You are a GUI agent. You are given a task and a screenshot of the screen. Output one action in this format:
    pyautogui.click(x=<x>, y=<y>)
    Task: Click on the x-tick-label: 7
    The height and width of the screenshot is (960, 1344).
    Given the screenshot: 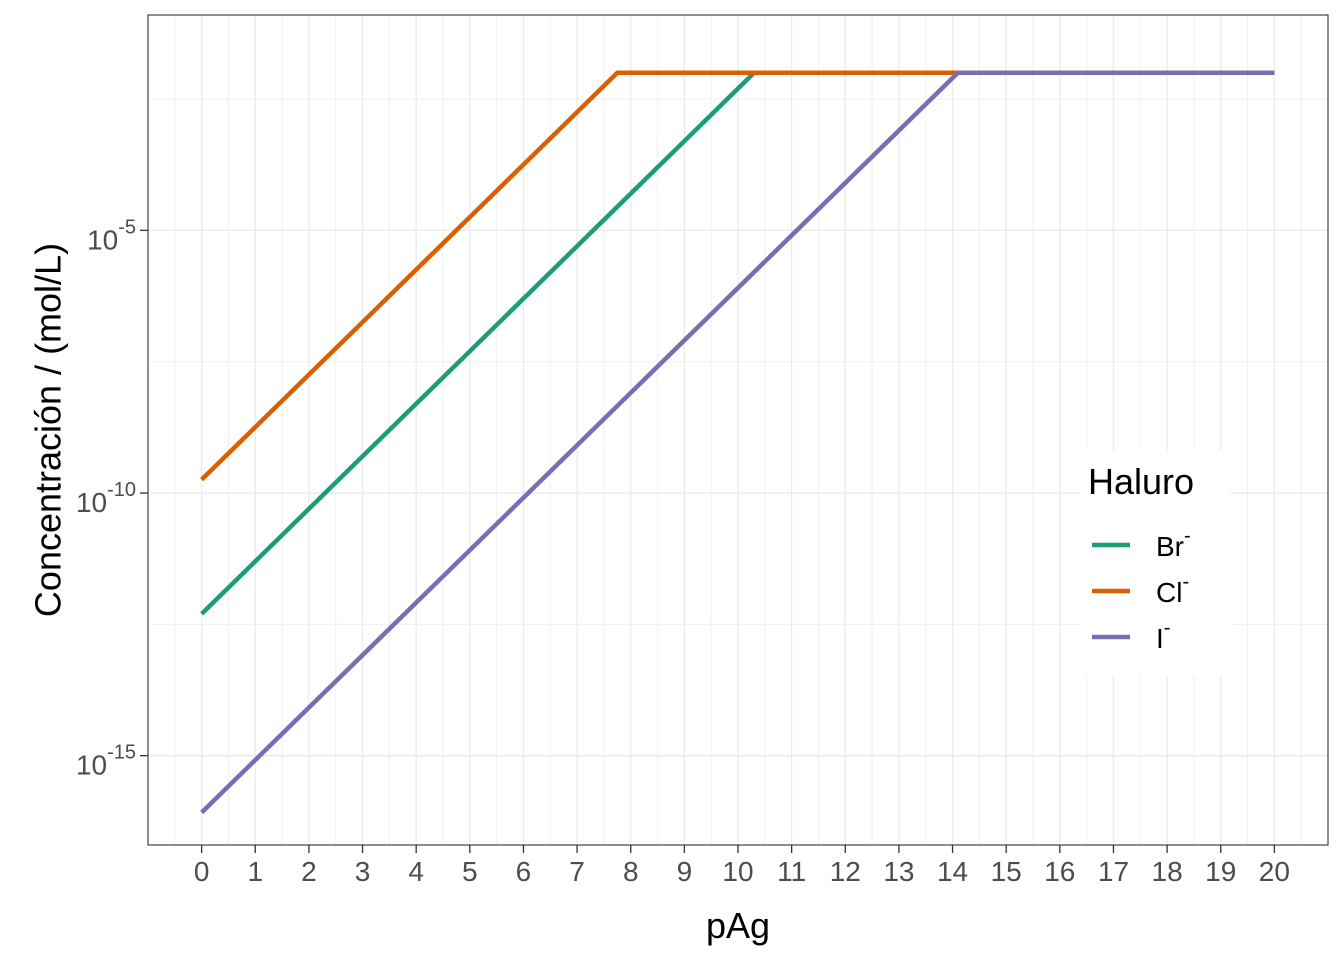 What is the action you would take?
    pyautogui.click(x=577, y=871)
    